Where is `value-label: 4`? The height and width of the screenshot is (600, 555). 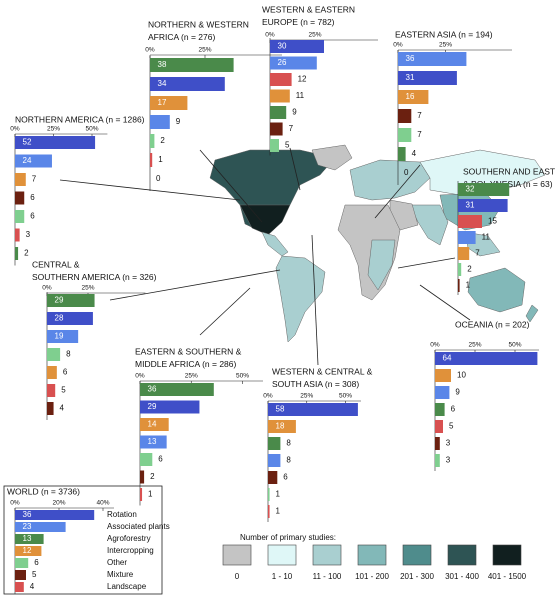
value-label: 4 is located at coordinates (414, 153).